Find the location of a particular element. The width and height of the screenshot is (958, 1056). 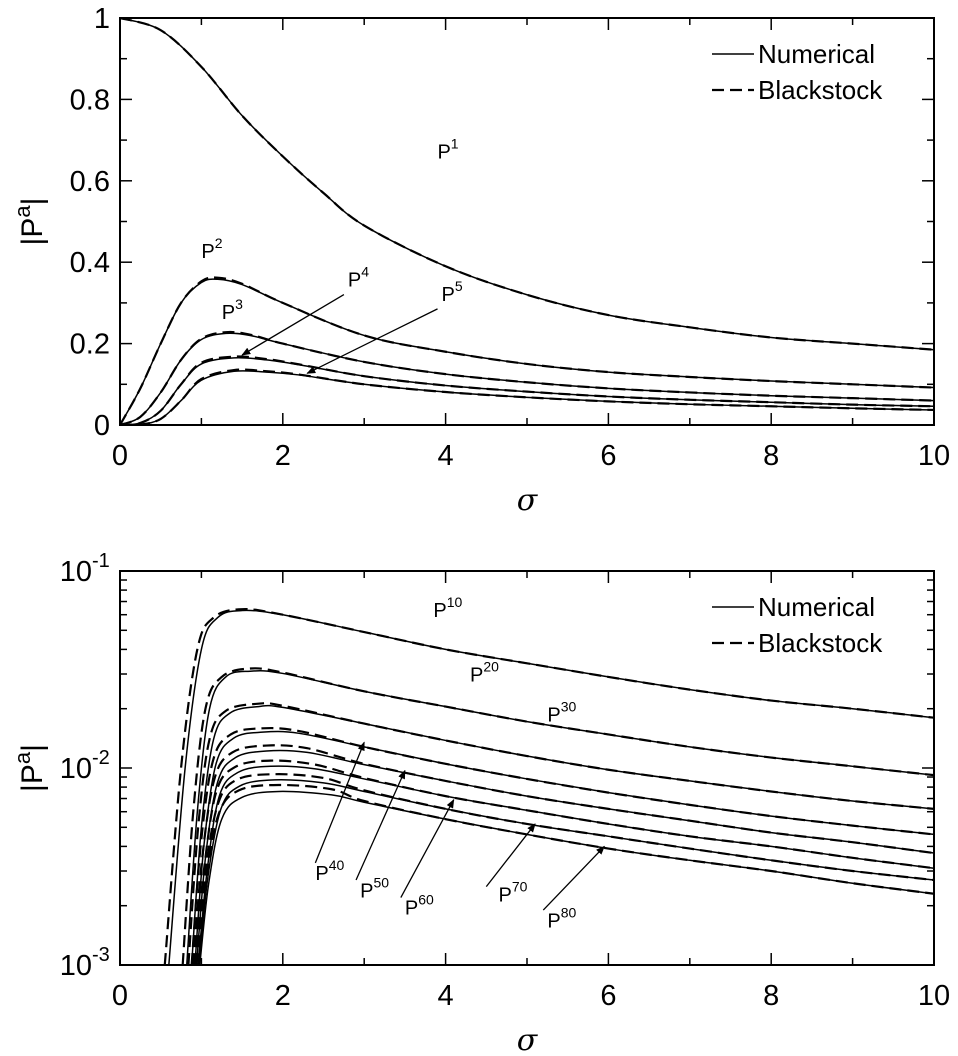

annotation-p20: P20 is located at coordinates (484, 672).